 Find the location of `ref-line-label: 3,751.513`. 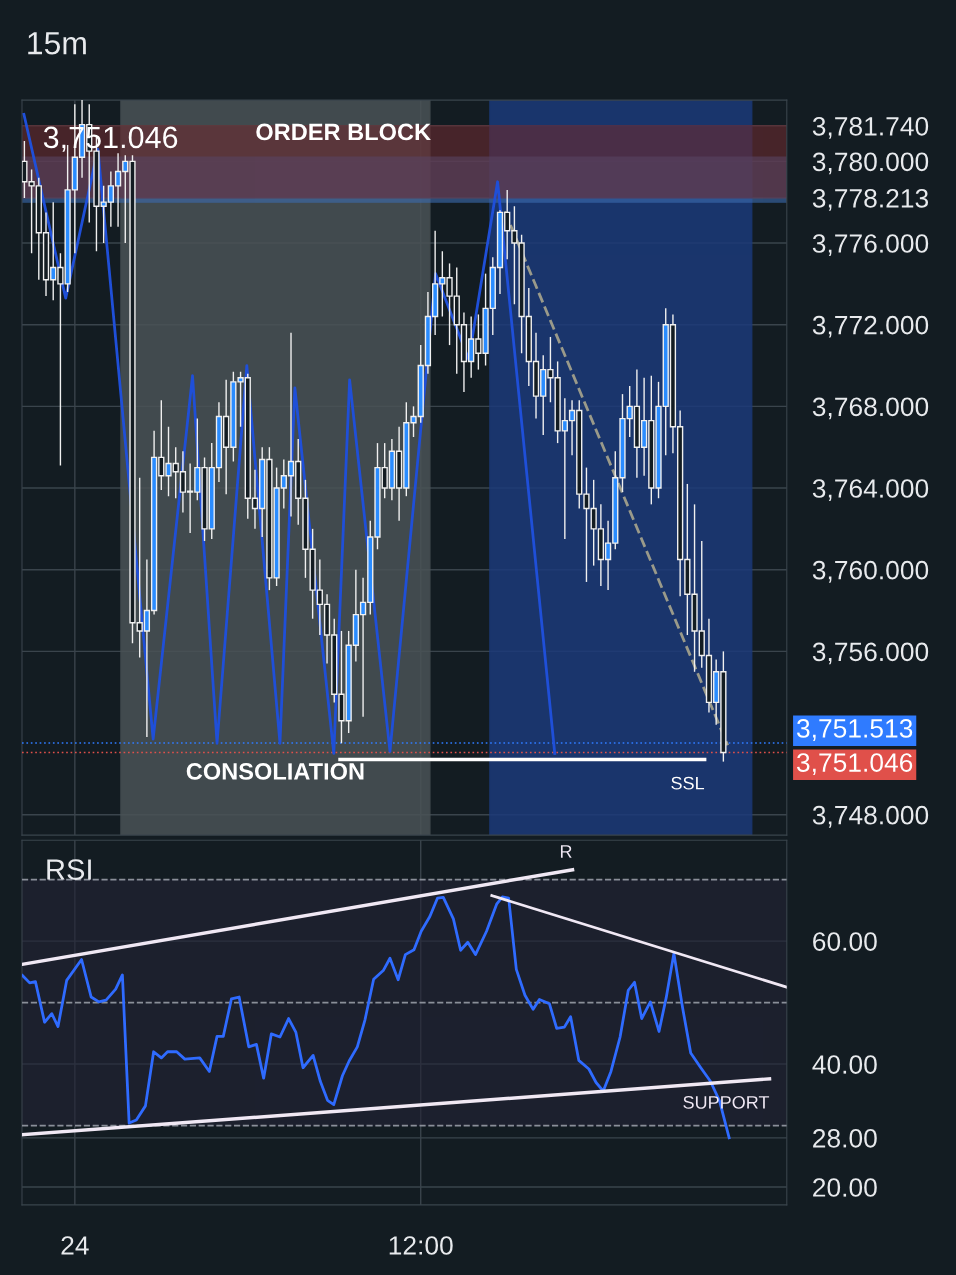

ref-line-label: 3,751.513 is located at coordinates (854, 730).